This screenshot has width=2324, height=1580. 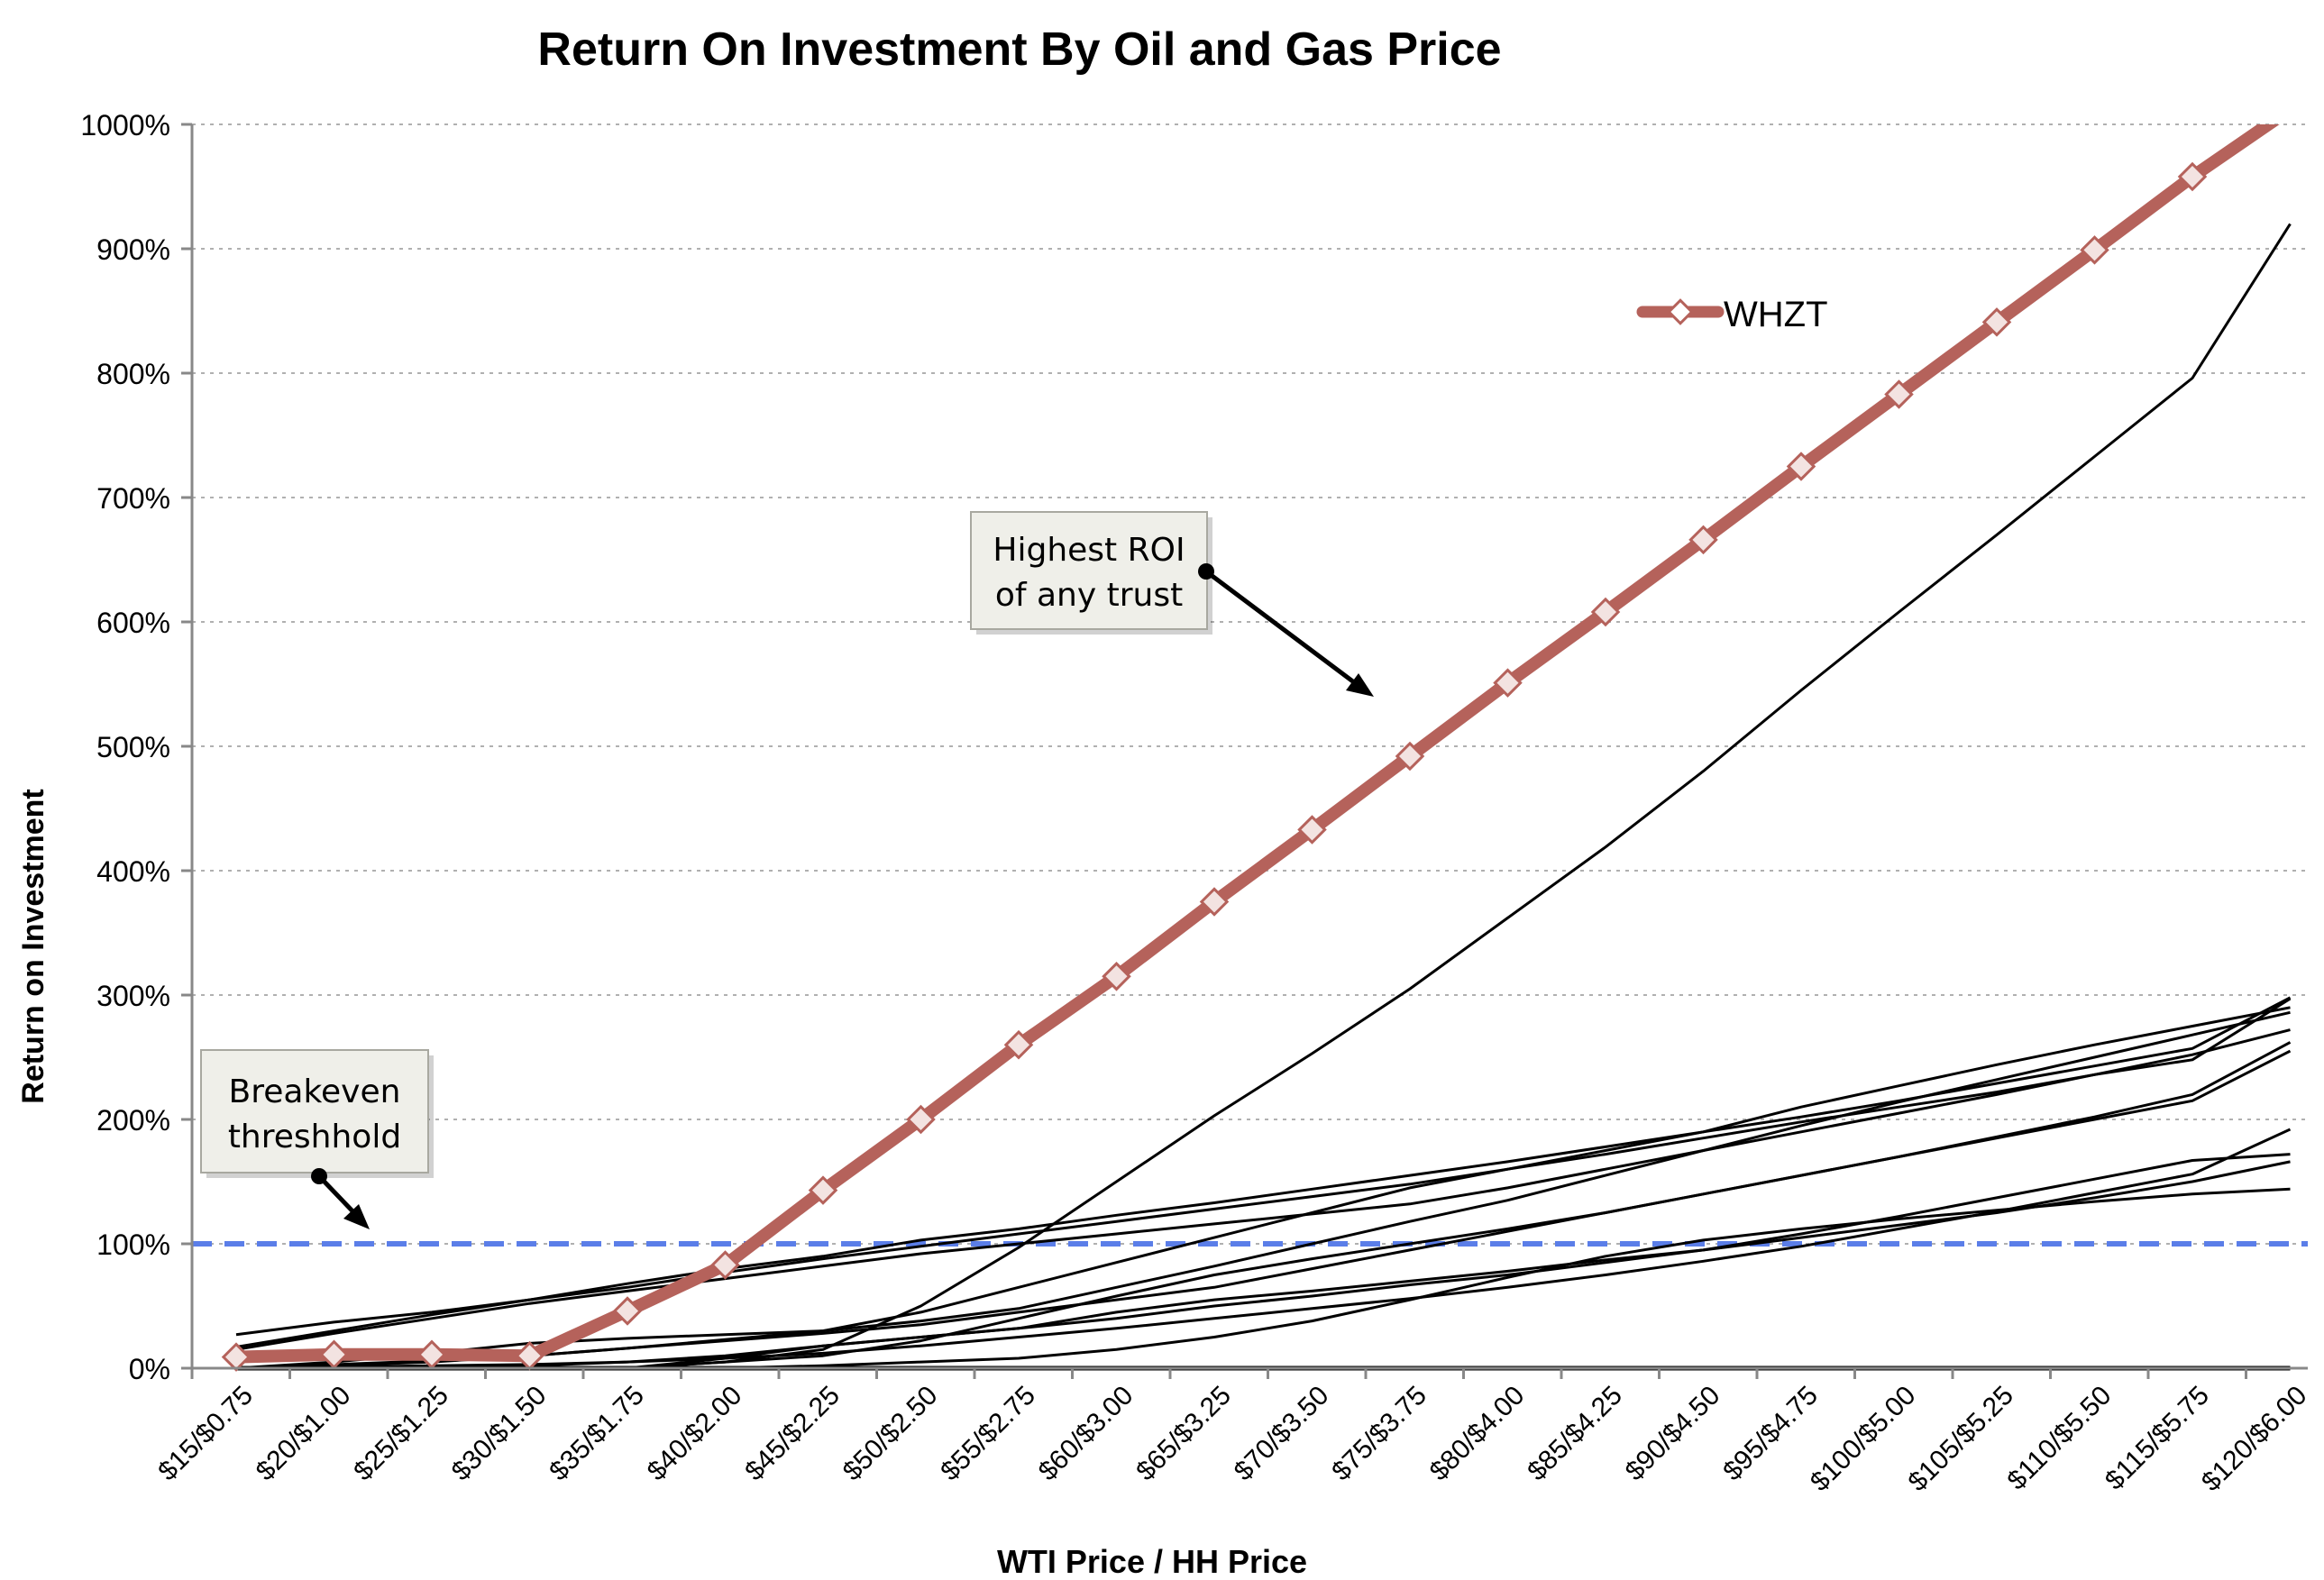 I want to click on x-tick-label: $110/$5.50, so click(x=2060, y=1438).